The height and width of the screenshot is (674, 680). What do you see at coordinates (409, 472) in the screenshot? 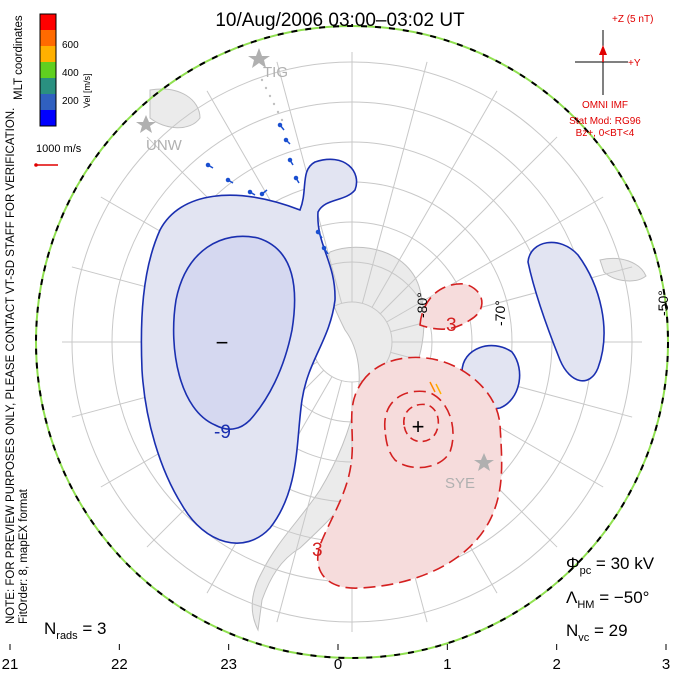
I see `positive-cell-outer` at bounding box center [409, 472].